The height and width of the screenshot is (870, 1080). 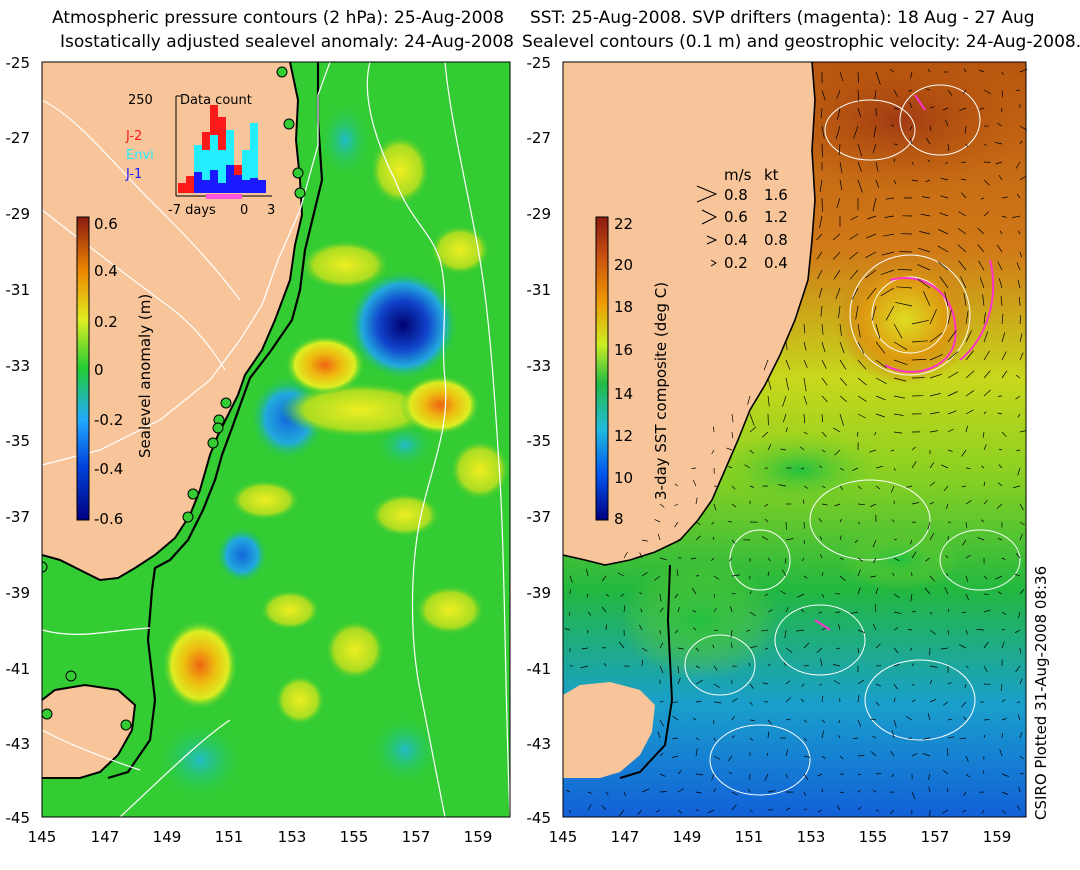 I want to click on left-lat-tick: -31, so click(x=18, y=290).